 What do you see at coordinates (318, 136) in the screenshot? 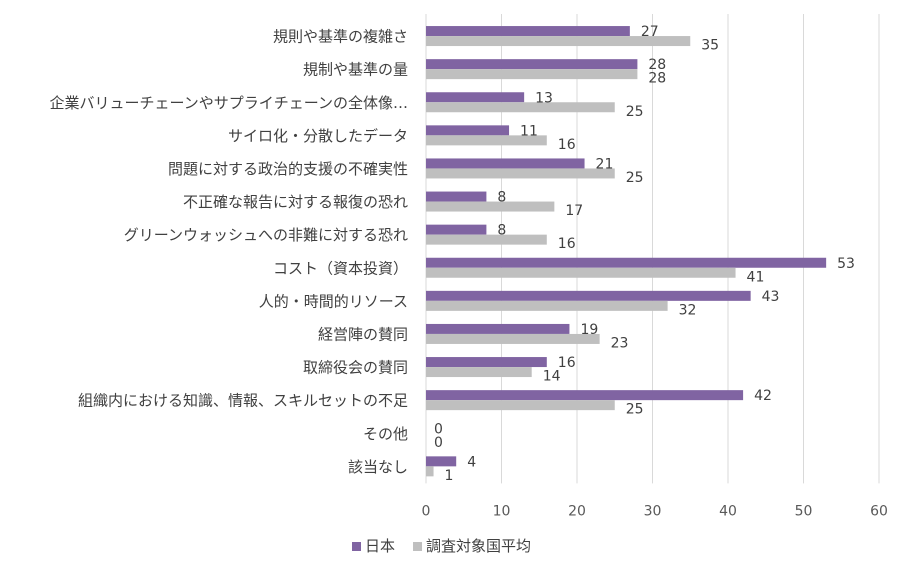
I see `category-label: サイロ化・分散したデータ` at bounding box center [318, 136].